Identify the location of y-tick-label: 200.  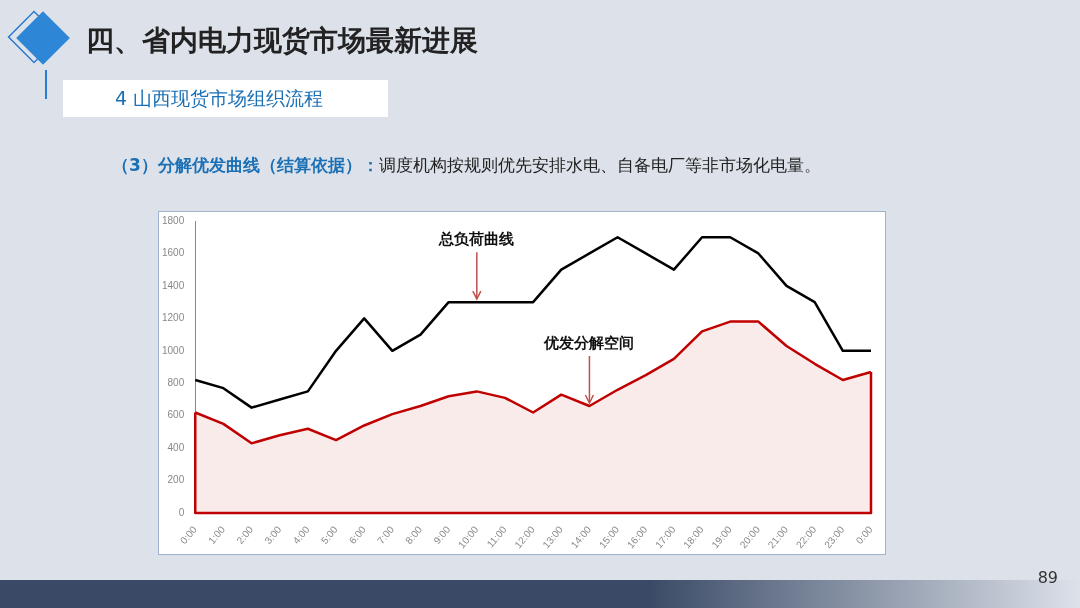
(176, 480).